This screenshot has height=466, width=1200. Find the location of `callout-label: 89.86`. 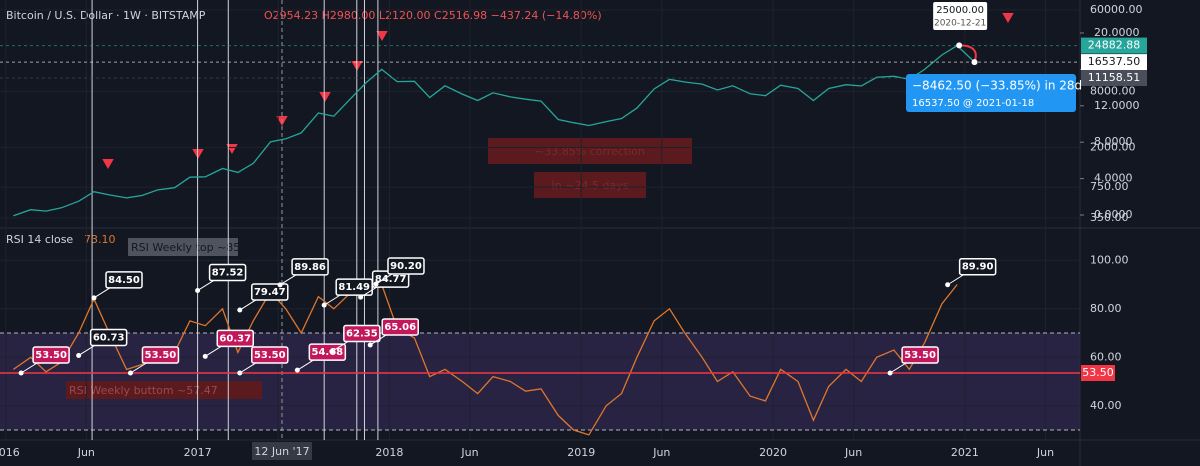

callout-label: 89.86 is located at coordinates (310, 267).